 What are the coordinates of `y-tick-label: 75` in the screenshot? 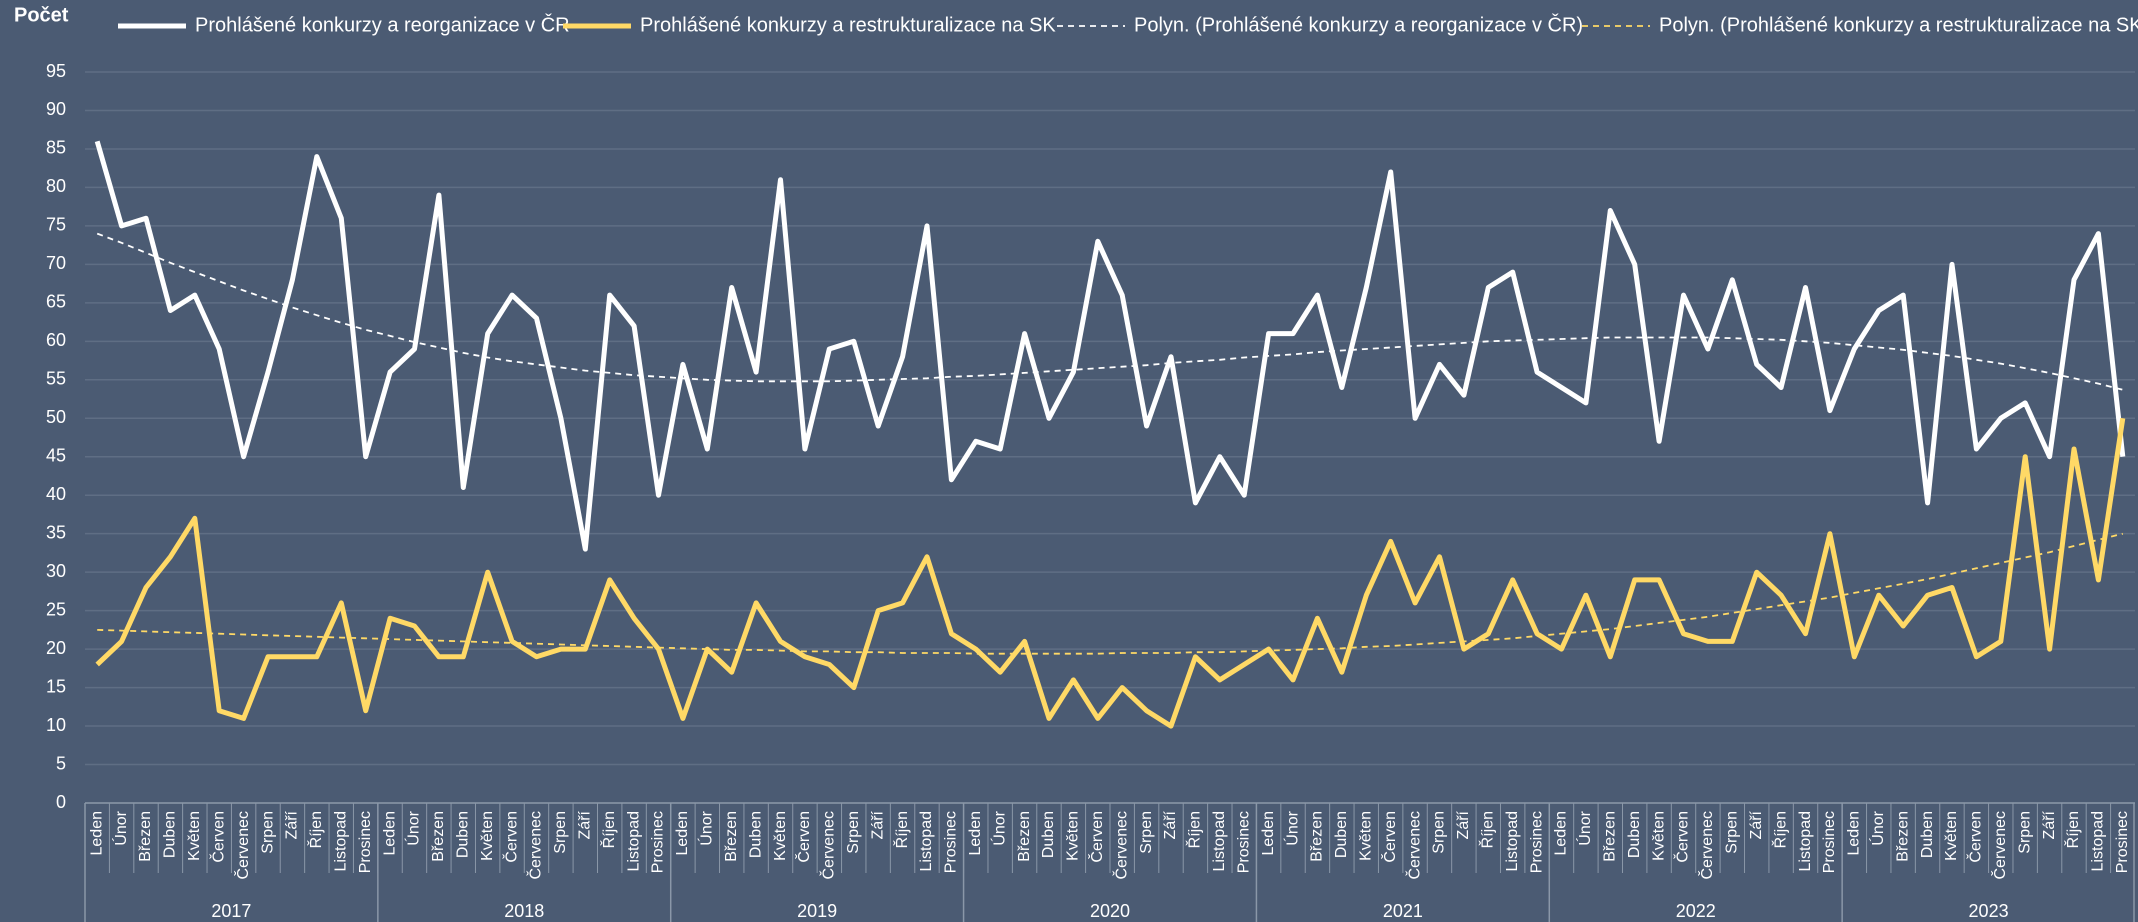 It's located at (56, 225).